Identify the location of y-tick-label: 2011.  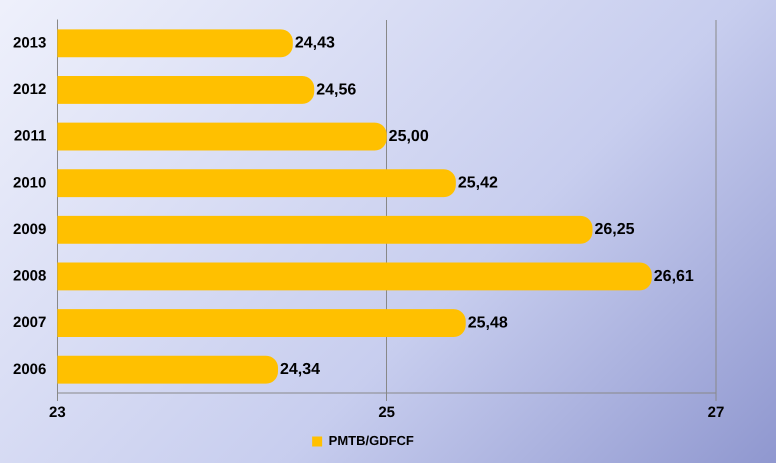
(30, 136).